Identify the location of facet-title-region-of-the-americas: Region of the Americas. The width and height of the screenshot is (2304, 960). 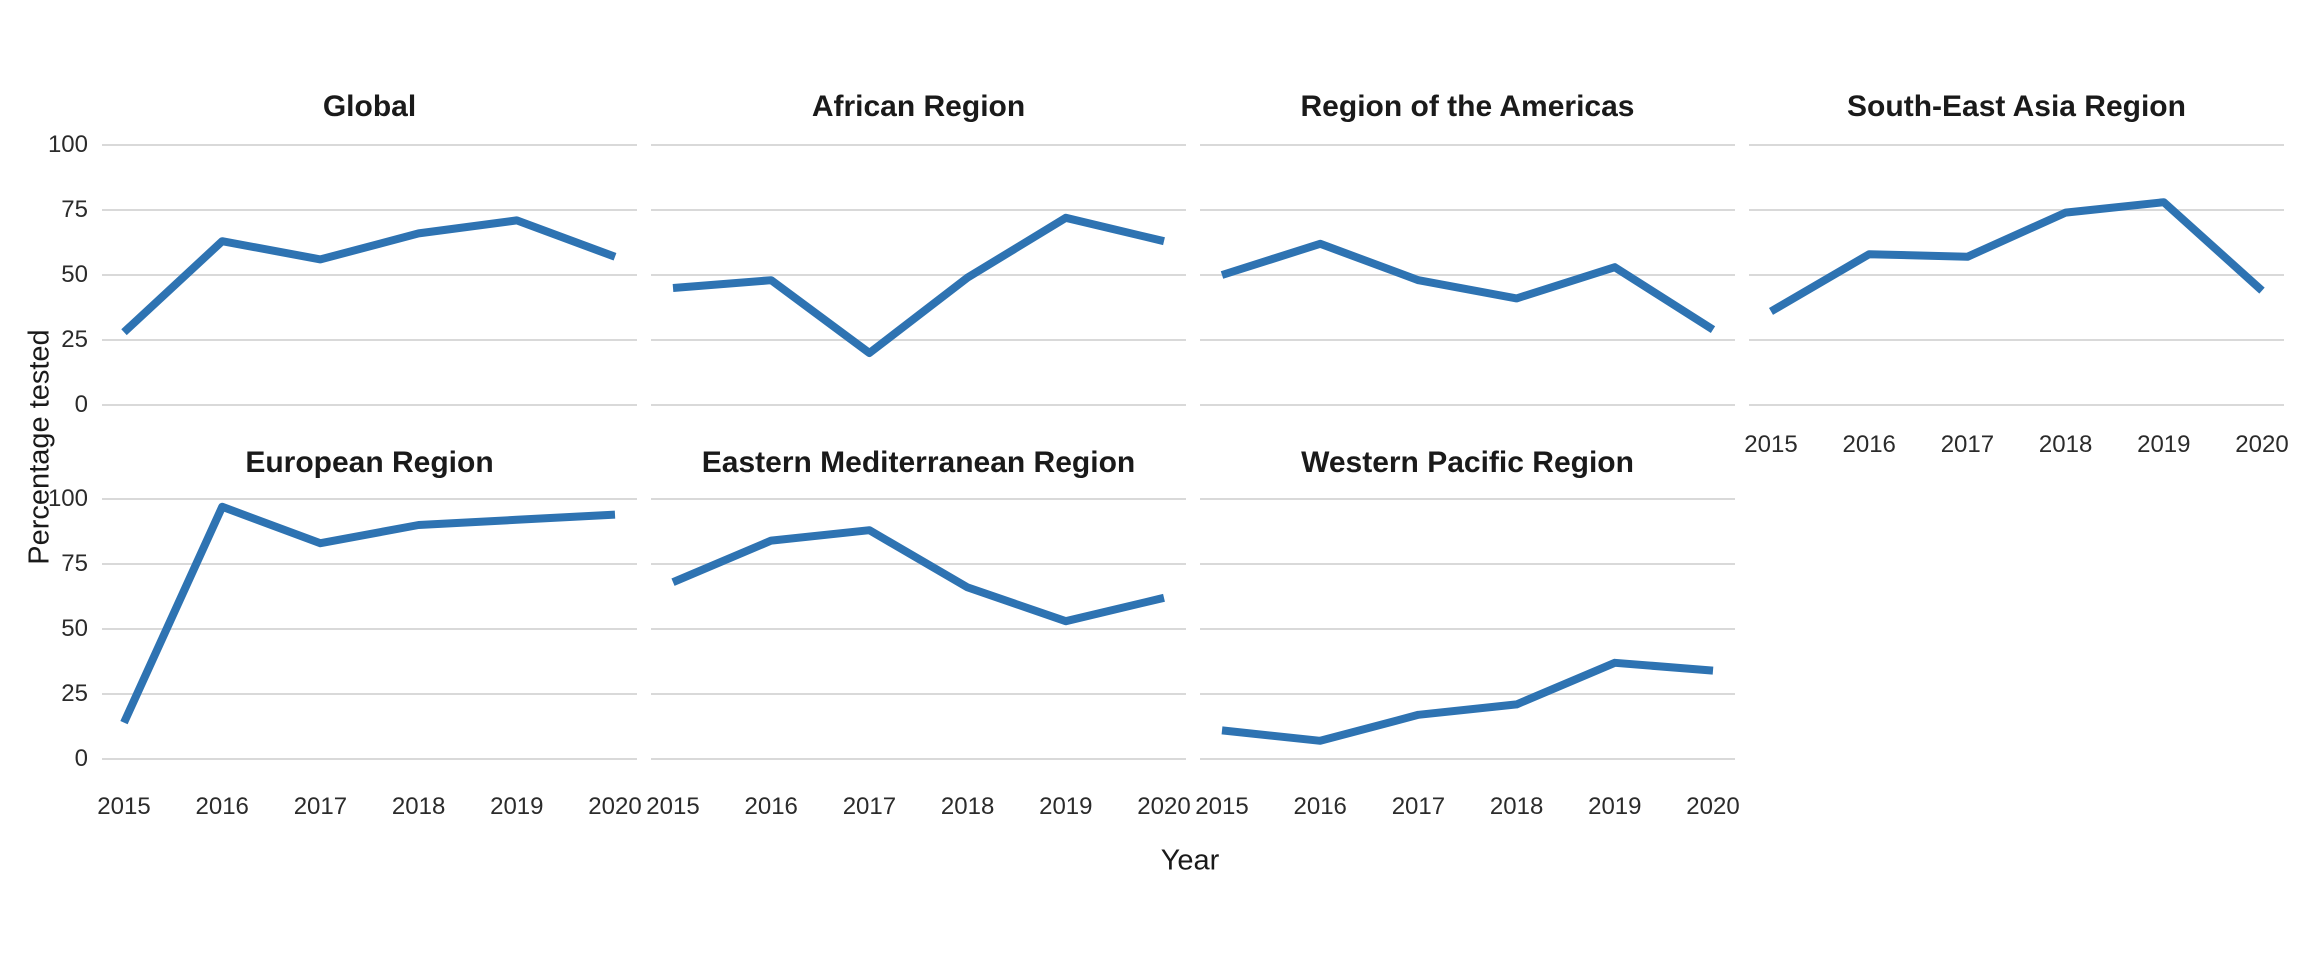
(1467, 106).